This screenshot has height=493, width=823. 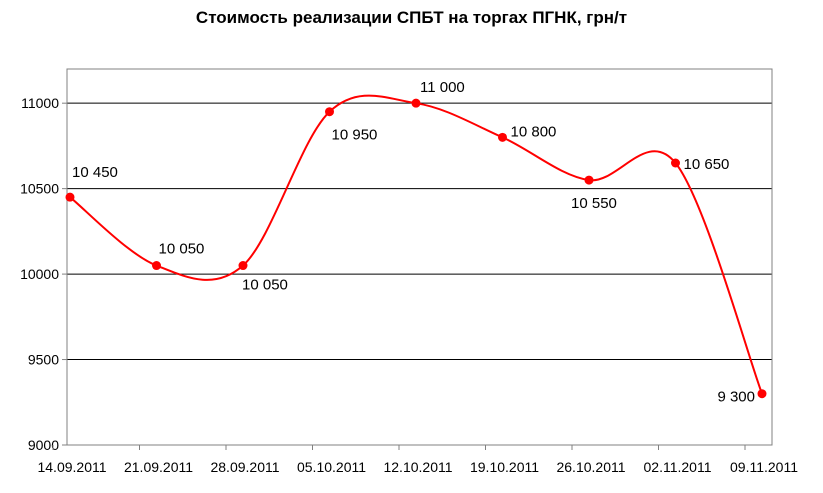 What do you see at coordinates (355, 135) in the screenshot?
I see `data-label: 10 950` at bounding box center [355, 135].